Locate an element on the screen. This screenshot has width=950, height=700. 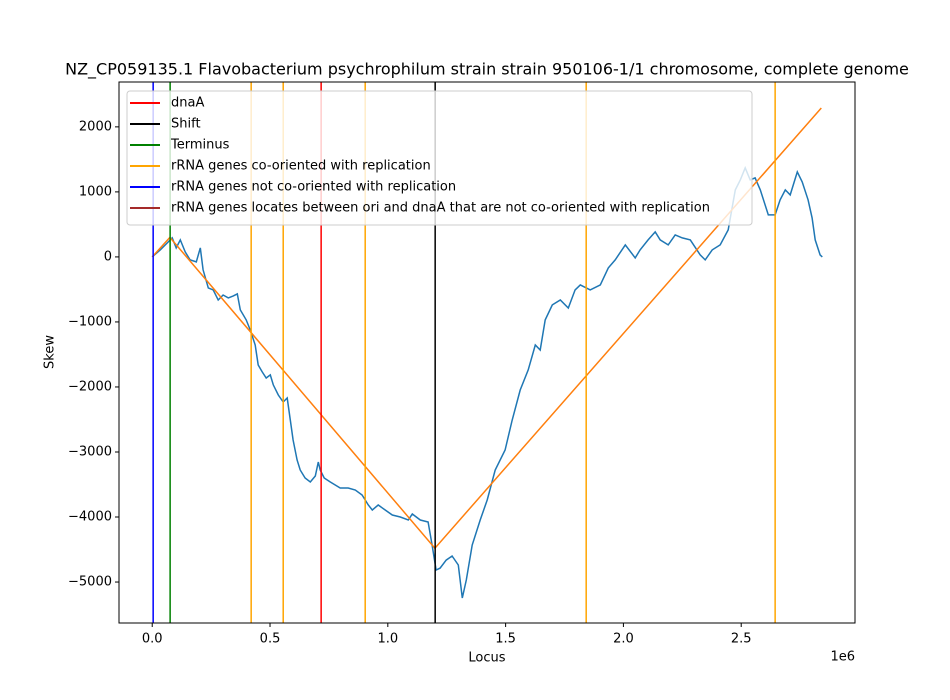
x-axis-label: Locus is located at coordinates (486, 658).